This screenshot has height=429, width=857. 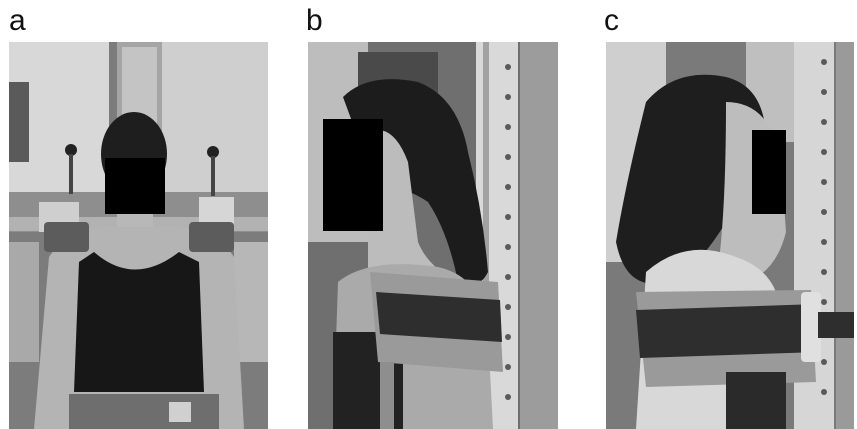 I want to click on panel-label-a: a, so click(x=17, y=20).